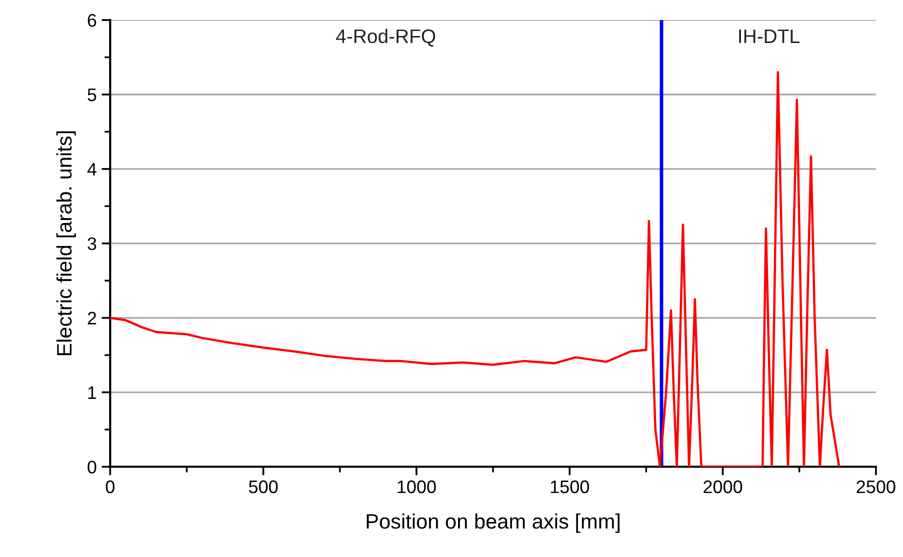  I want to click on x-tick-label: 0, so click(110, 487).